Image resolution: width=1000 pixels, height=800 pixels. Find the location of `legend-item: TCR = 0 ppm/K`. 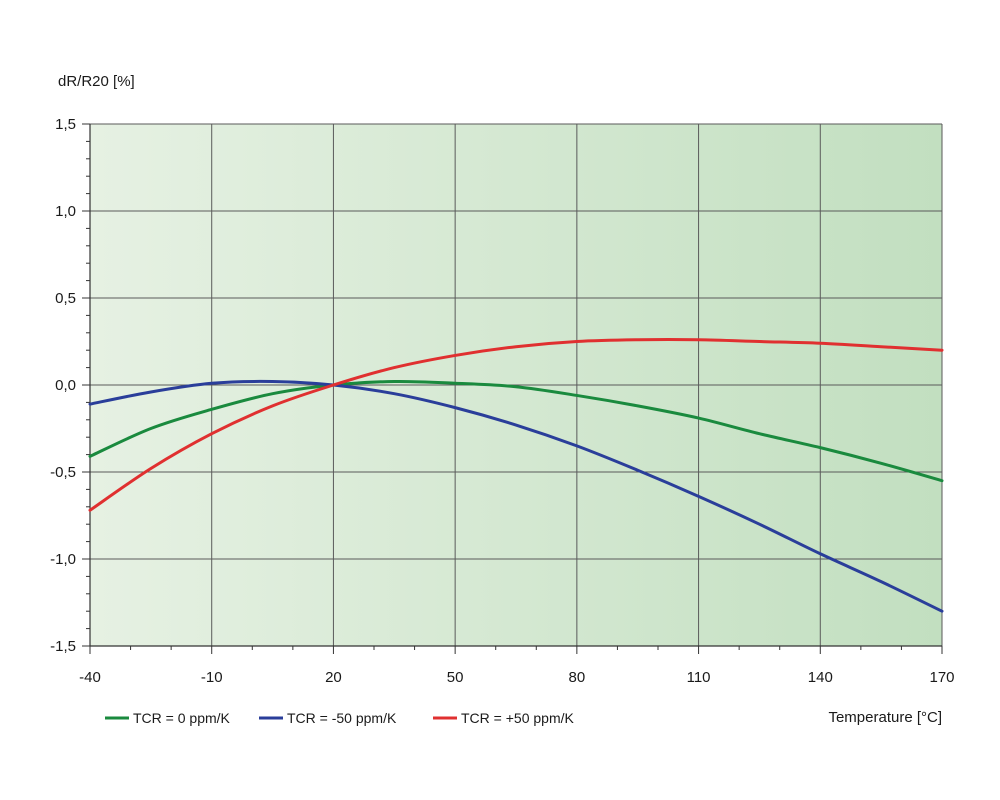

legend-item: TCR = 0 ppm/K is located at coordinates (168, 718).